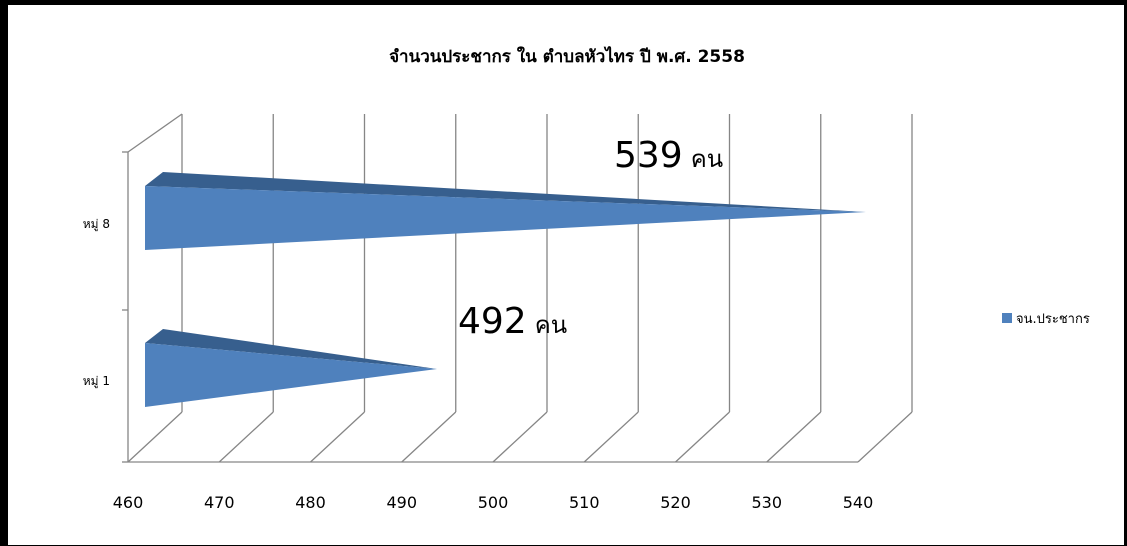  What do you see at coordinates (4, 273) in the screenshot?
I see `frame-left-border` at bounding box center [4, 273].